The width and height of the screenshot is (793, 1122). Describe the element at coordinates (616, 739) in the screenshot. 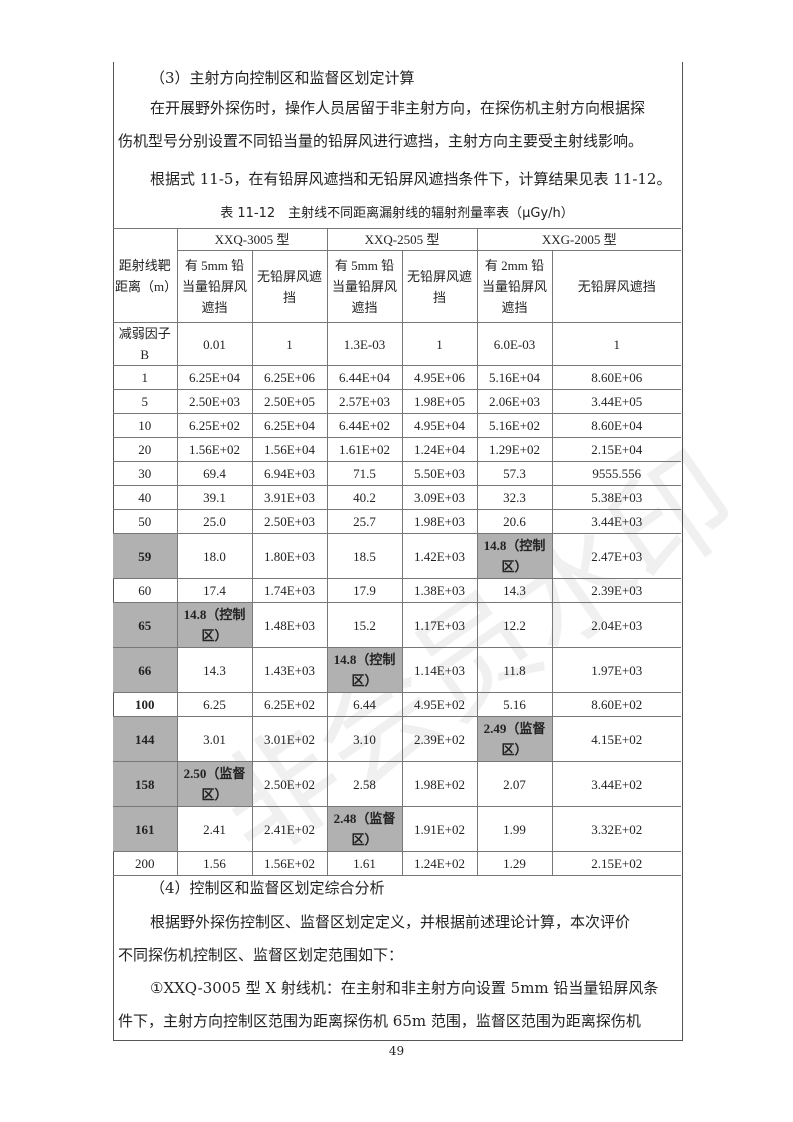

I see `value-cell: 4.15E+02` at that location.